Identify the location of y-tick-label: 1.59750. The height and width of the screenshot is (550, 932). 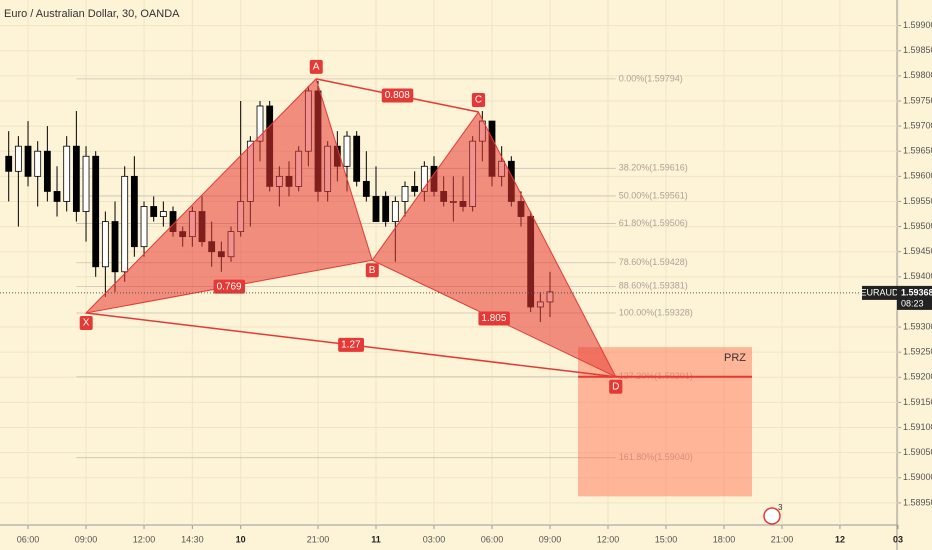
(917, 100).